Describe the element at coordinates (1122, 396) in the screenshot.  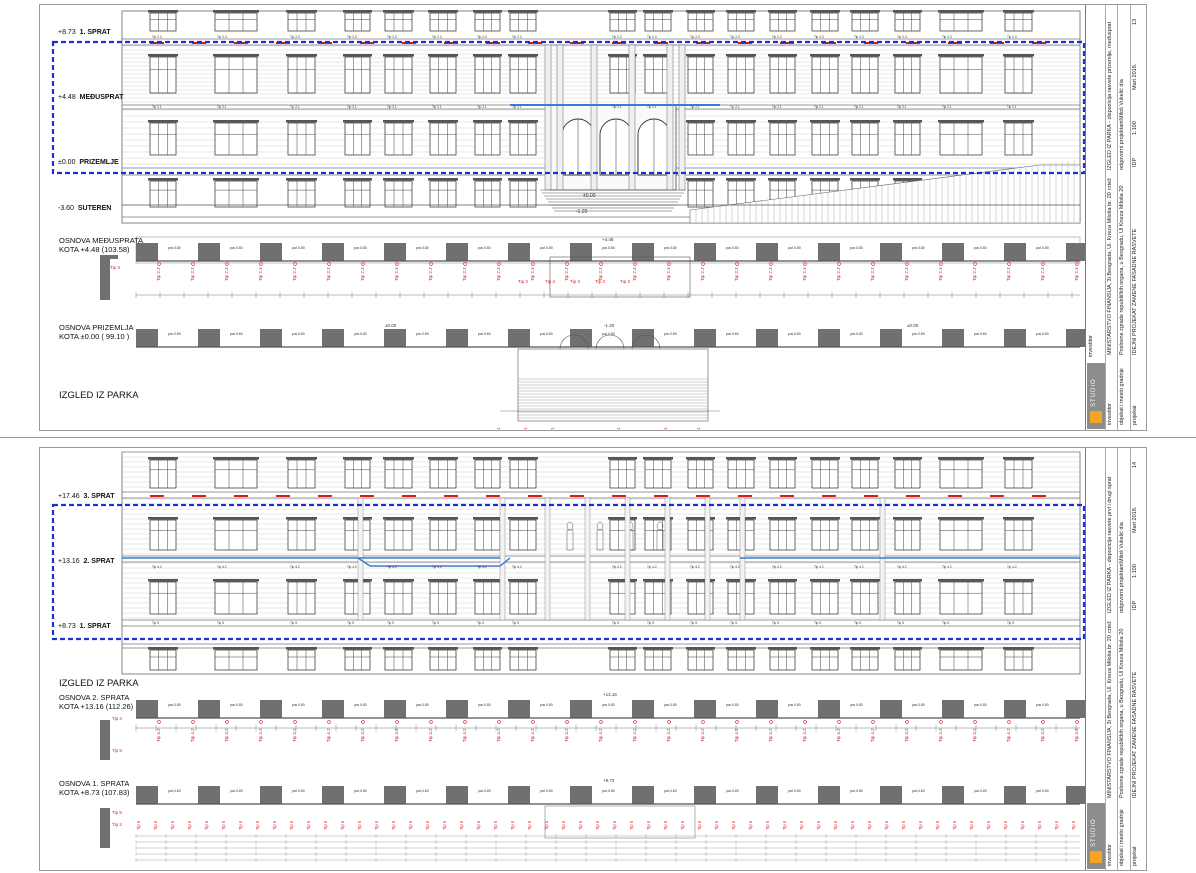
I see `tb-object-label: objekat i mesto gradnje` at that location.